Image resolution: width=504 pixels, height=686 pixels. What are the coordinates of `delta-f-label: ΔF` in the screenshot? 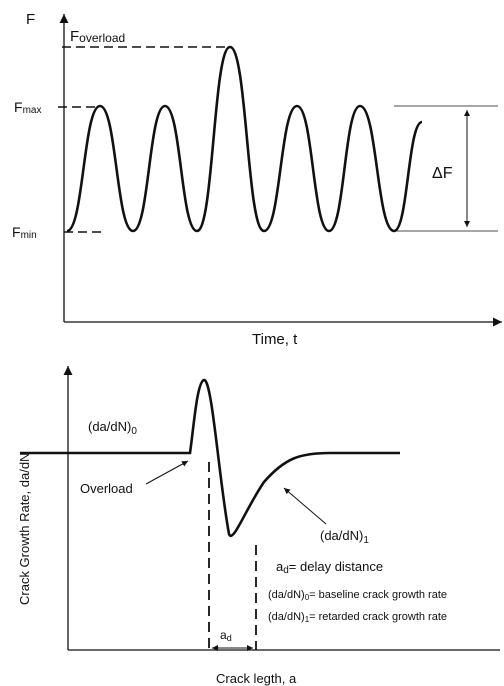 It's located at (442, 173).